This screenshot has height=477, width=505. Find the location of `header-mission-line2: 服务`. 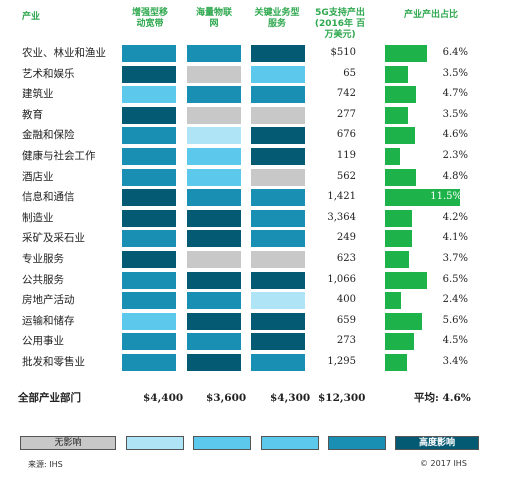

header-mission-line2: 服务 is located at coordinates (276, 24).